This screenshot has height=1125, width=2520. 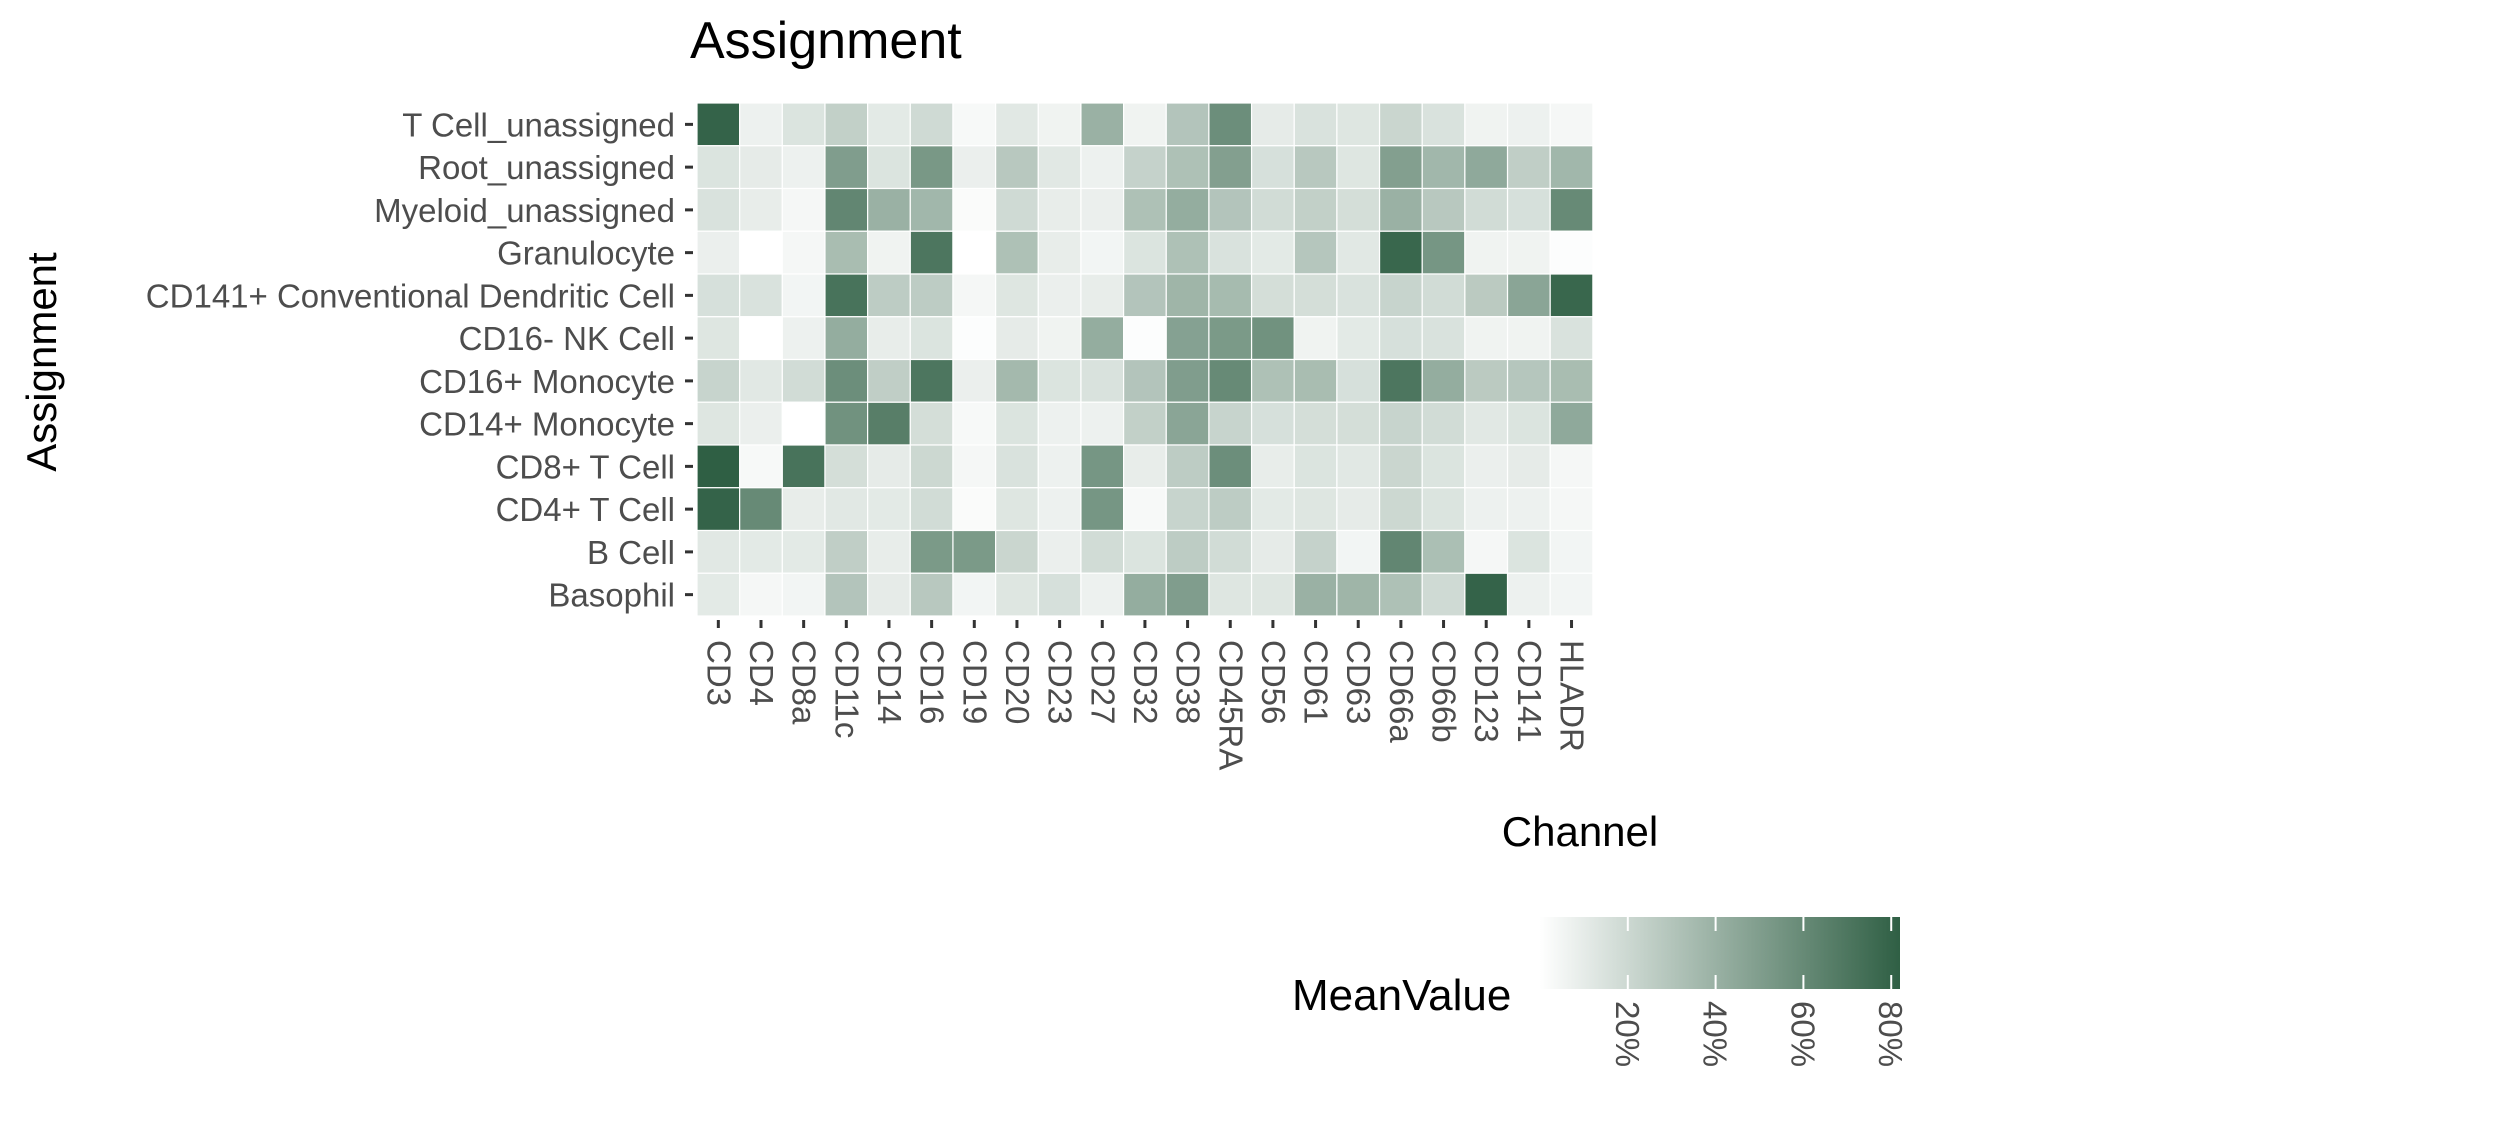 What do you see at coordinates (1145, 682) in the screenshot?
I see `x-tick-label: CD32` at bounding box center [1145, 682].